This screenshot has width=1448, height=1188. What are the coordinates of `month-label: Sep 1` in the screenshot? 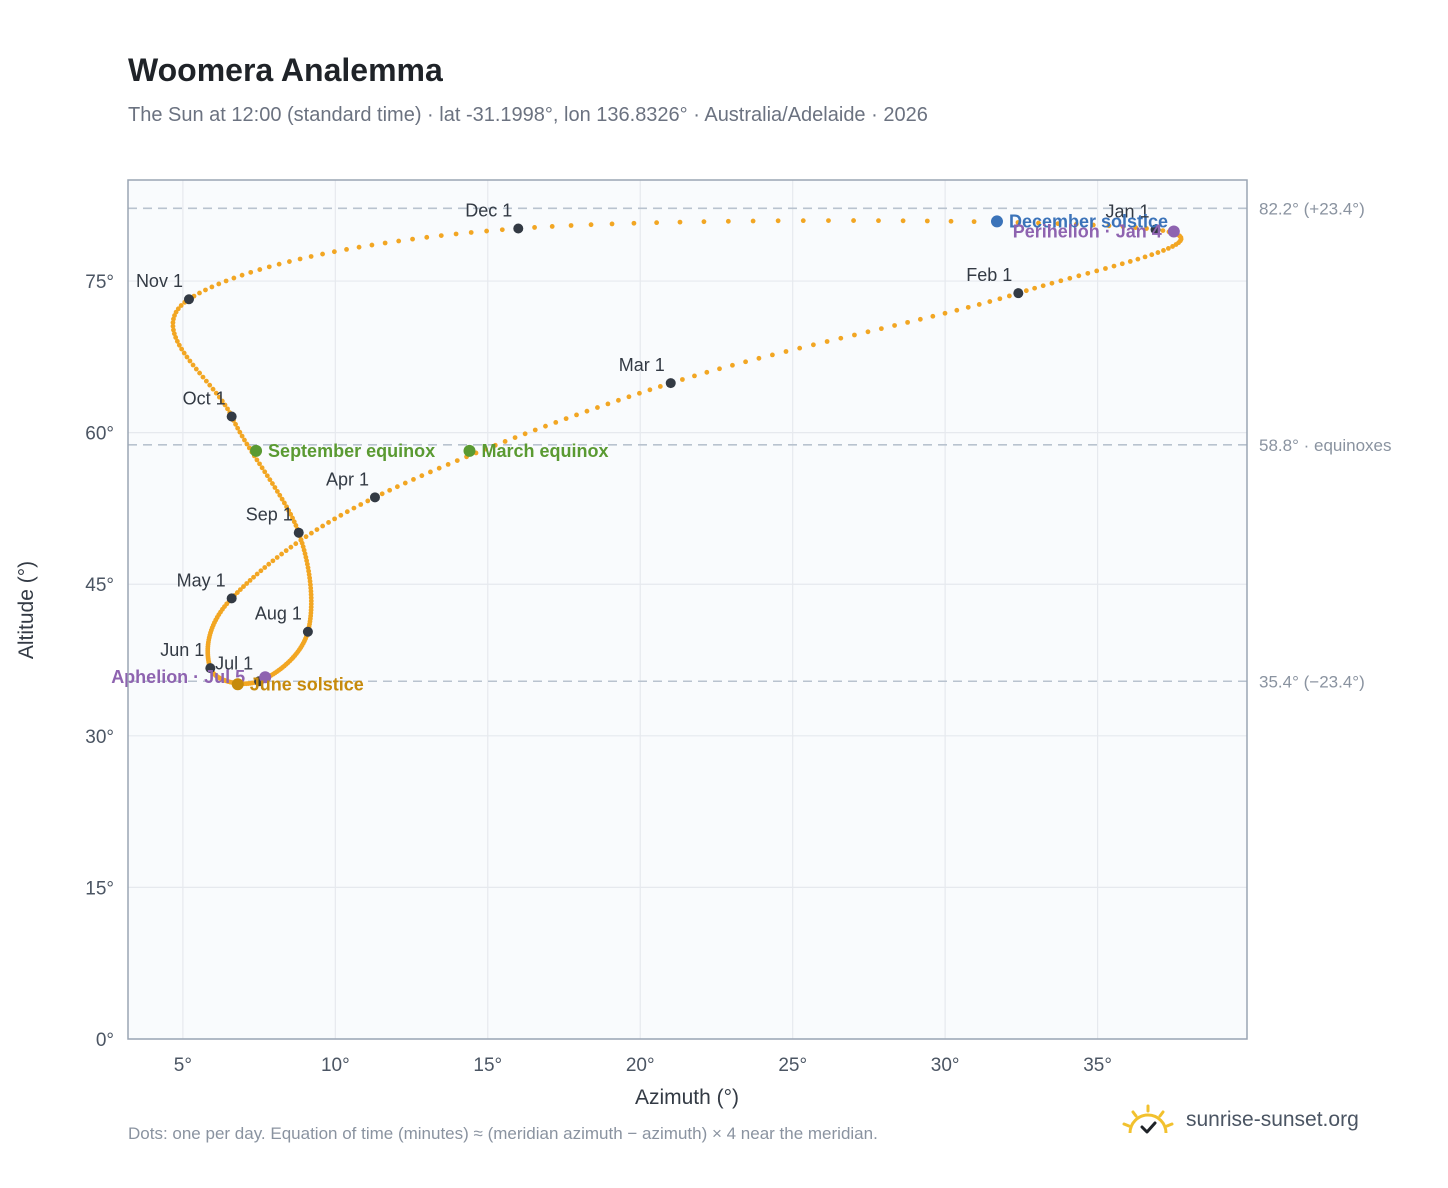 It's located at (269, 515).